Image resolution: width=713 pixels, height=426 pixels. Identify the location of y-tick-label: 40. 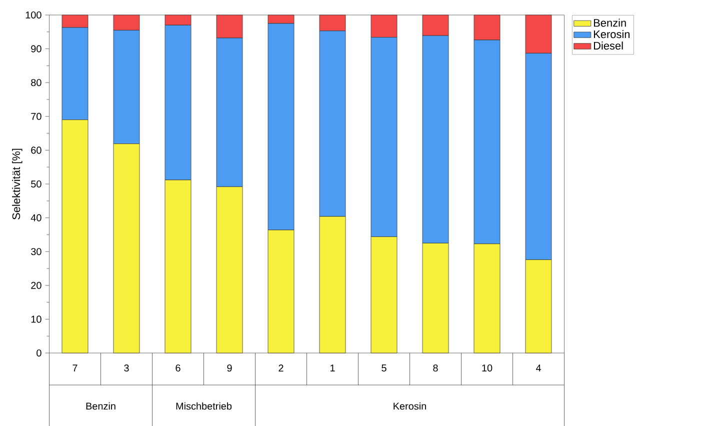
(36, 218).